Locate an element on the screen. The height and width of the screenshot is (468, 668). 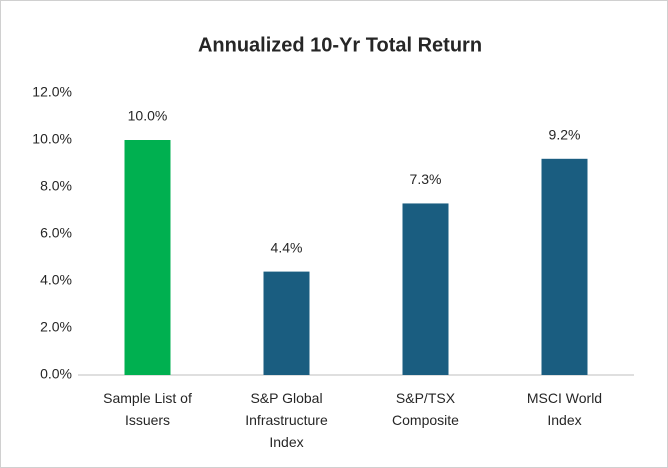
chart-title: Annualized 10-Yr Total Return is located at coordinates (340, 45).